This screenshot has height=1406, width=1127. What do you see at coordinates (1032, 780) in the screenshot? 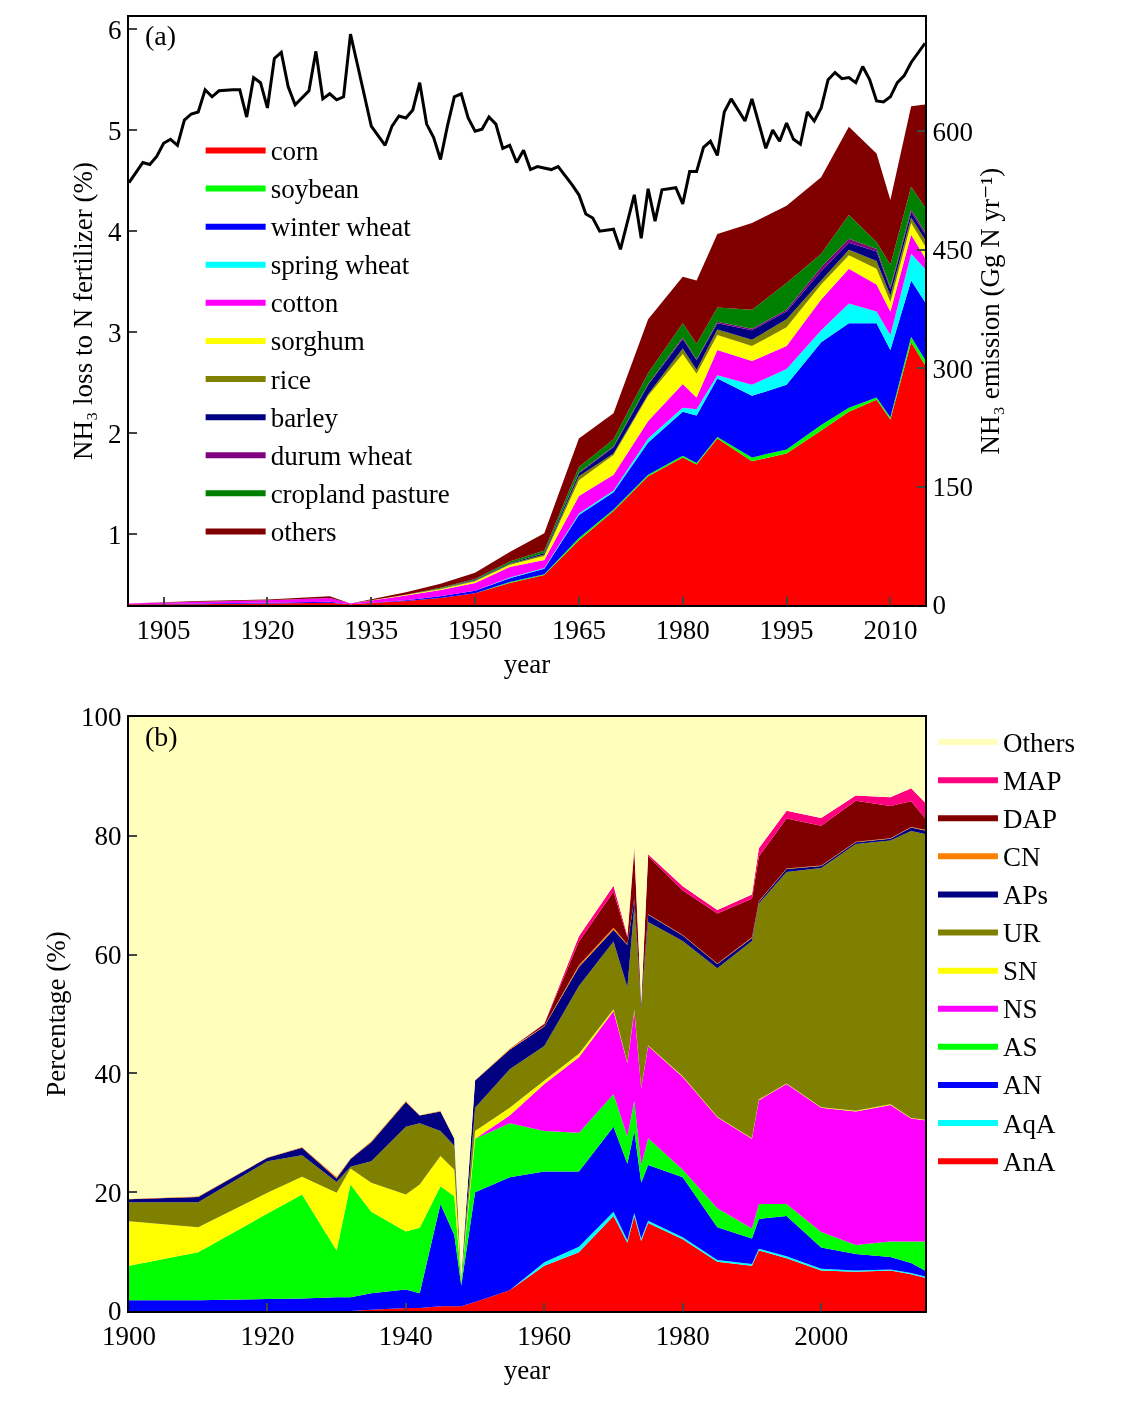
I see `legend-label: MAP` at bounding box center [1032, 780].